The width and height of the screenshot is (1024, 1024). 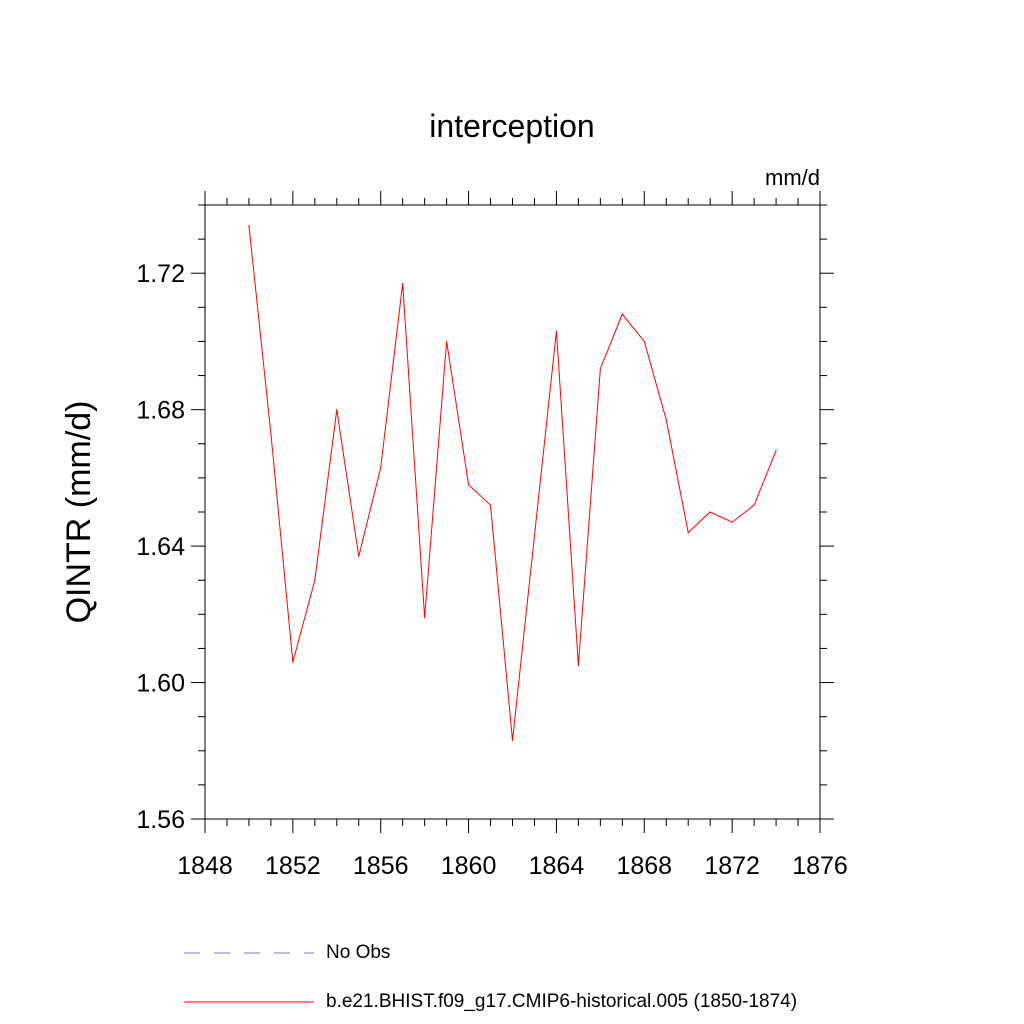 I want to click on x-tick-label: 1876, so click(x=820, y=866).